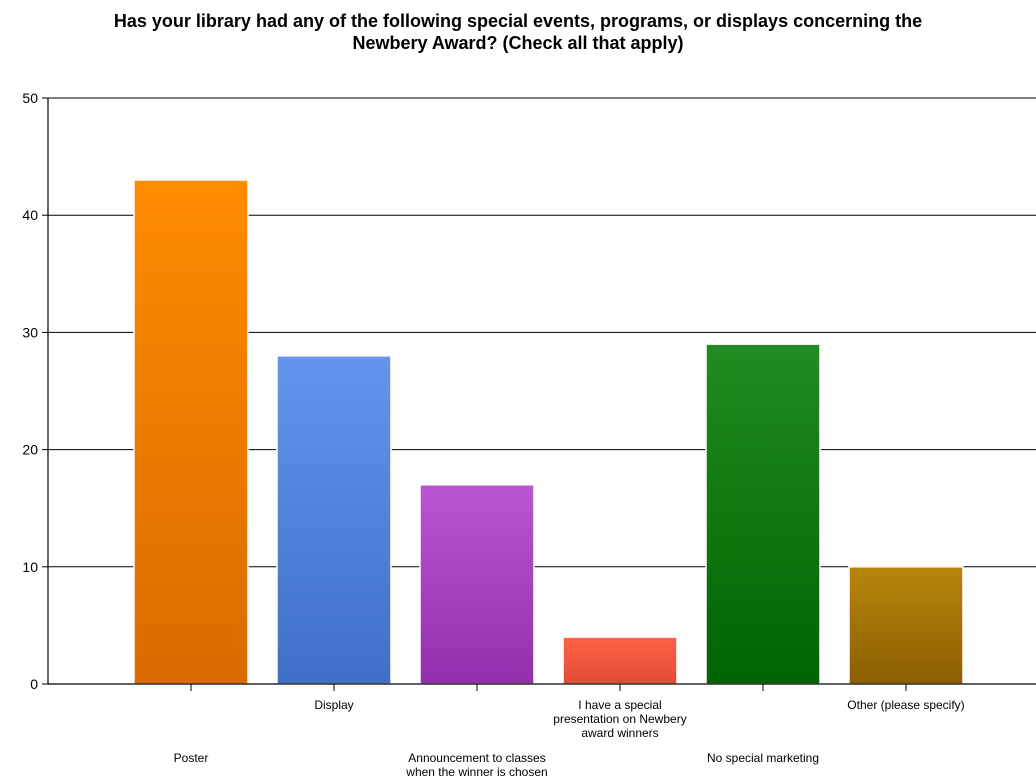 The image size is (1036, 780). I want to click on y-tick-label: 10, so click(30, 567).